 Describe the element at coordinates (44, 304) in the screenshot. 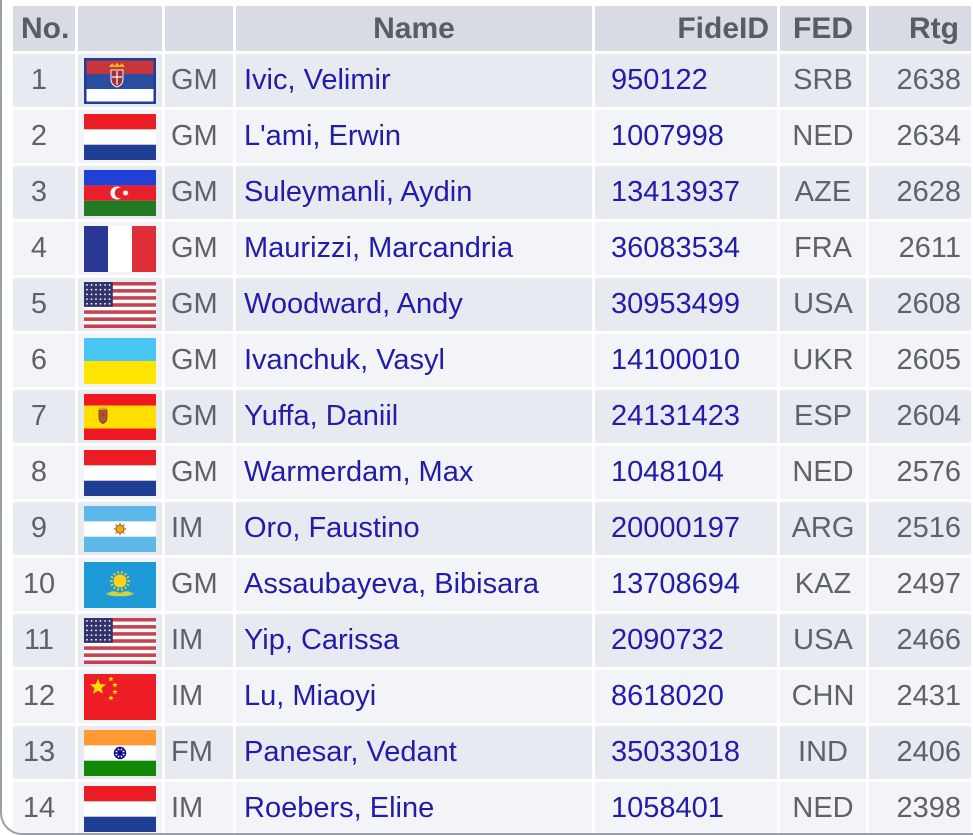

I see `rank-cell: 5` at that location.